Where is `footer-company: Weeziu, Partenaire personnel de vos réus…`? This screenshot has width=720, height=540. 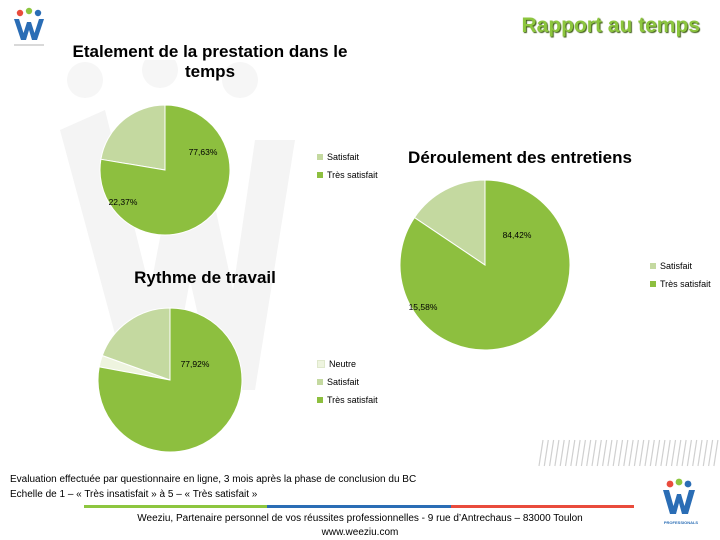
footer-company: Weeziu, Partenaire personnel de vos réus… is located at coordinates (360, 526).